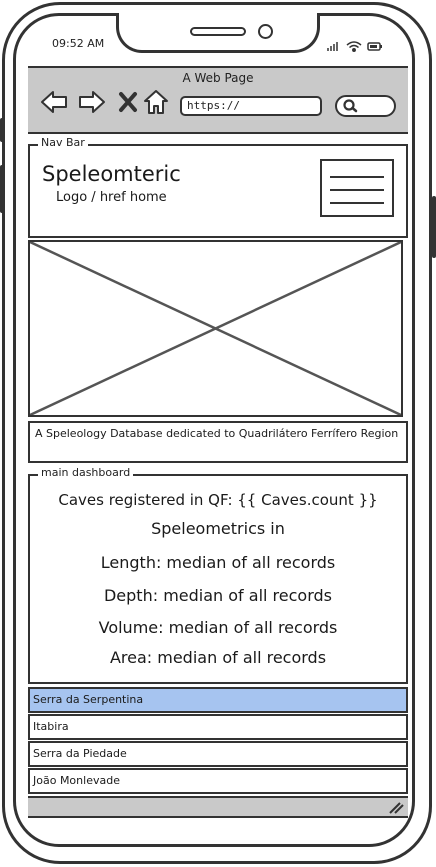 This screenshot has height=867, width=436. Describe the element at coordinates (332, 46) in the screenshot. I see `signal-icon` at that location.